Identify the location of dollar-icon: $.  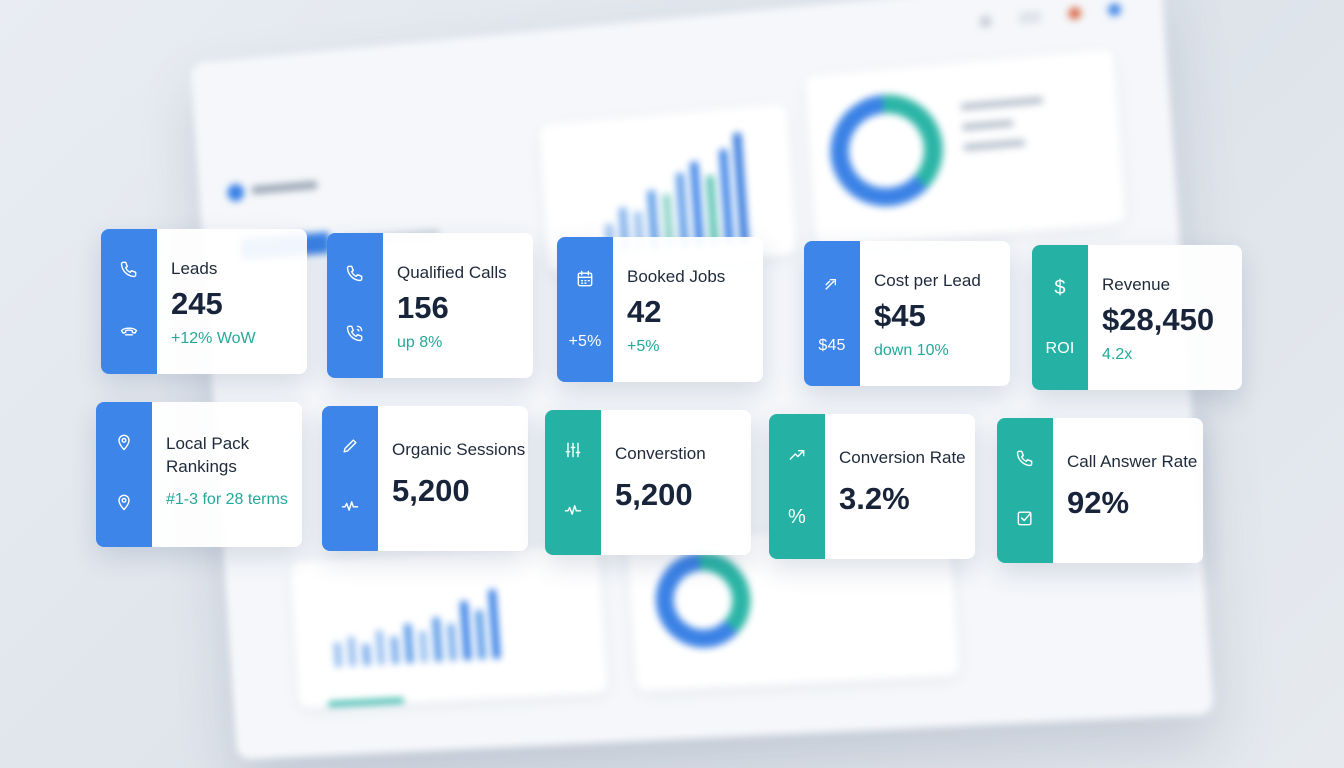
(1060, 288).